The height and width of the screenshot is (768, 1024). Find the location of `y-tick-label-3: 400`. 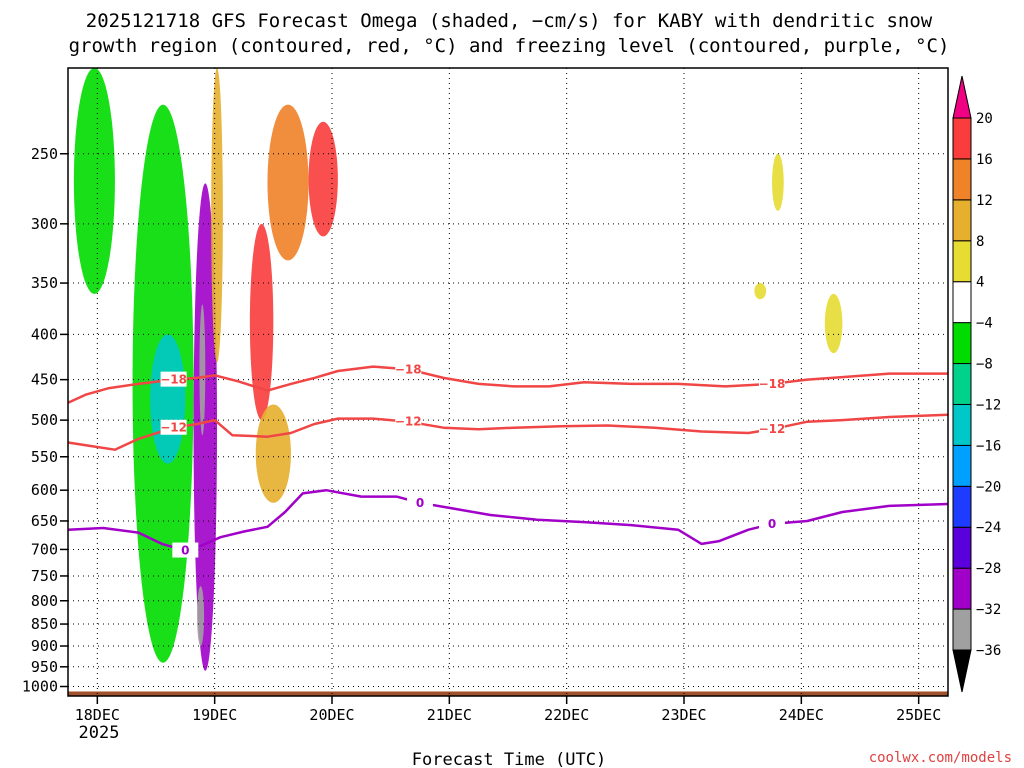

y-tick-label-3: 400 is located at coordinates (44, 334).